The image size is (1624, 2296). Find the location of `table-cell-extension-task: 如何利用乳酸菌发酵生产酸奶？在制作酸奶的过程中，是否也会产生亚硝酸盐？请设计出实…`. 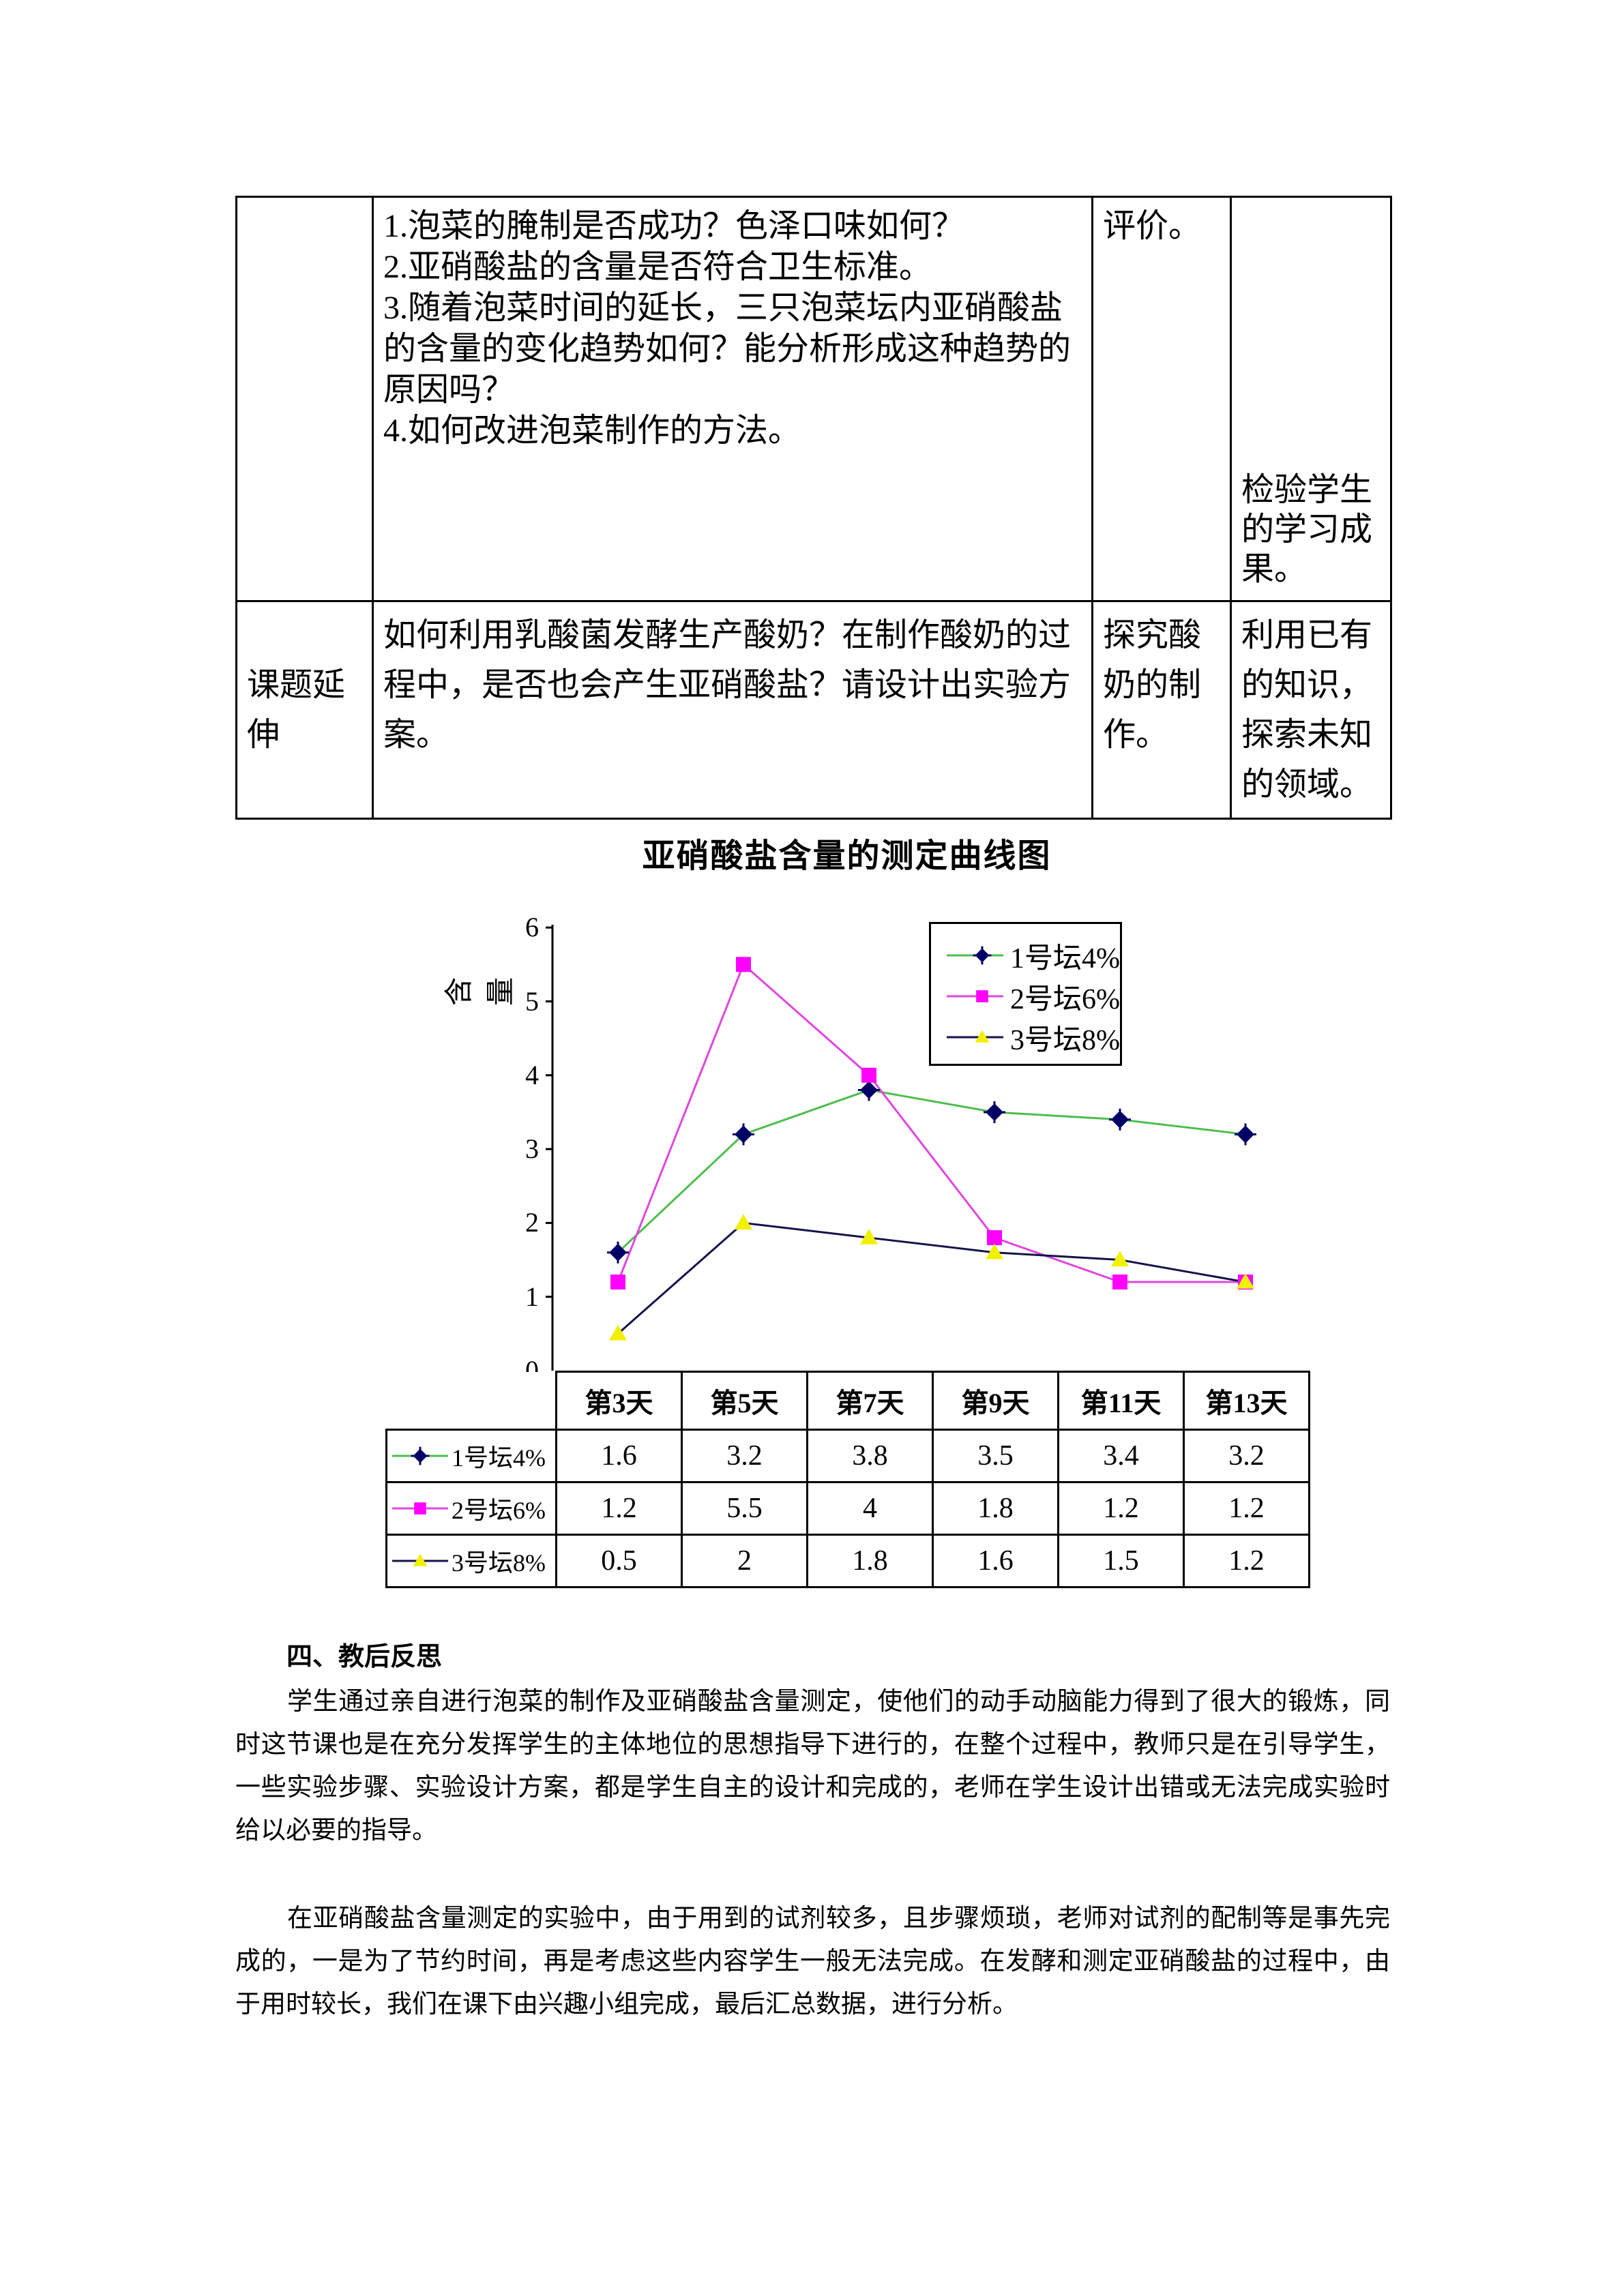

table-cell-extension-task: 如何利用乳酸菌发酵生产酸奶？在制作酸奶的过程中，是否也会产生亚硝酸盐？请设计出实… is located at coordinates (732, 710).